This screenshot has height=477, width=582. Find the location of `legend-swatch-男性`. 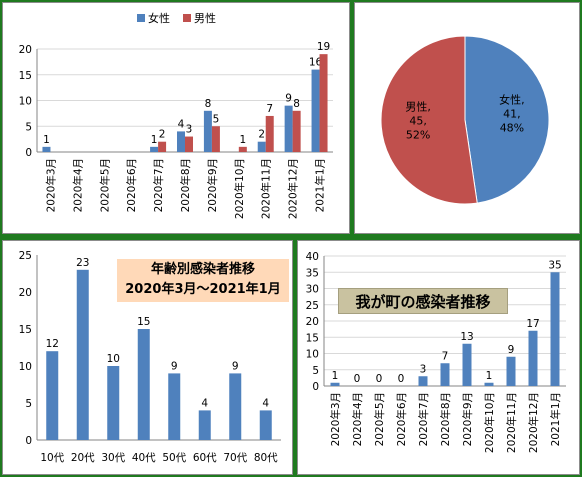

legend-swatch-男性 is located at coordinates (187, 18).